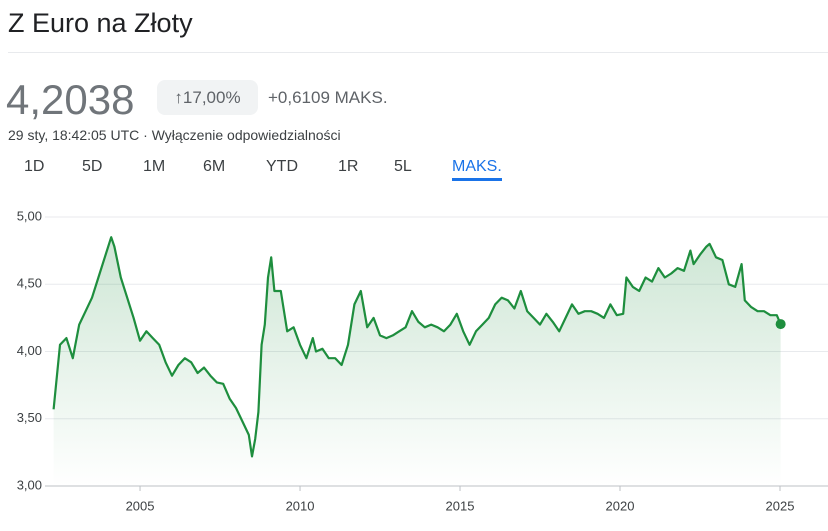 The image size is (828, 531). Describe the element at coordinates (214, 166) in the screenshot. I see `range-tab: 6M` at that location.